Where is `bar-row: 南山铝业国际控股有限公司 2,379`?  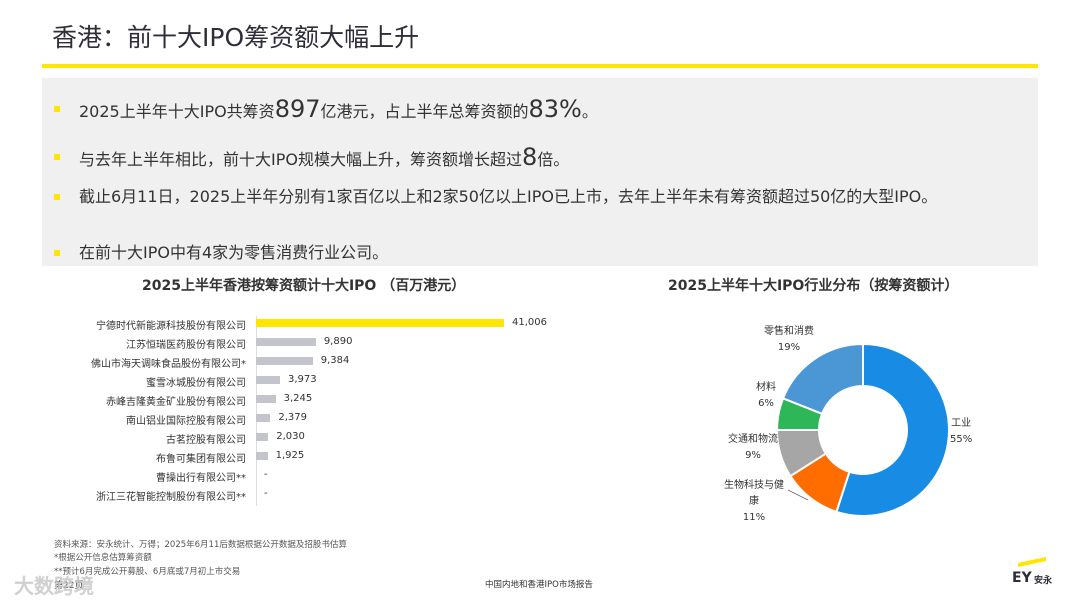 bar-row: 南山铝业国际控股有限公司 2,379 is located at coordinates (290, 418).